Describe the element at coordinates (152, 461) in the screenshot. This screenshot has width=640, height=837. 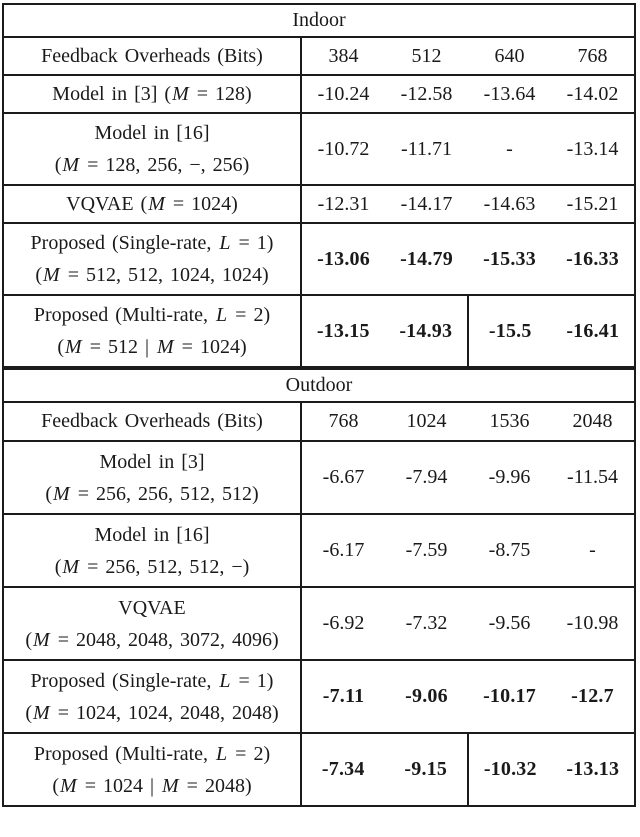
I see `label-line: Model in [3]` at that location.